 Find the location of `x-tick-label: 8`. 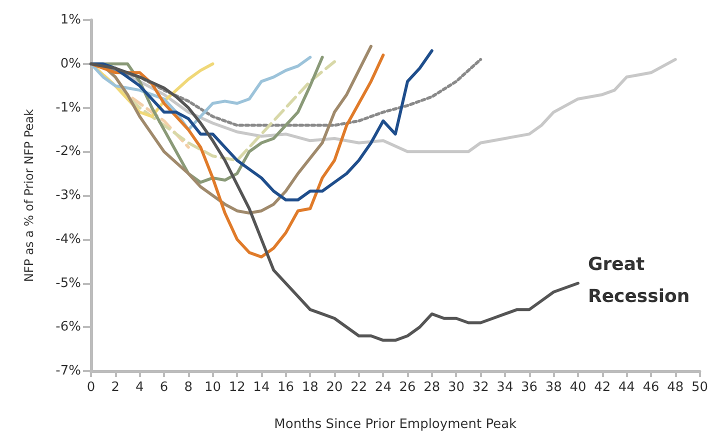

x-tick-label: 8 is located at coordinates (188, 387).